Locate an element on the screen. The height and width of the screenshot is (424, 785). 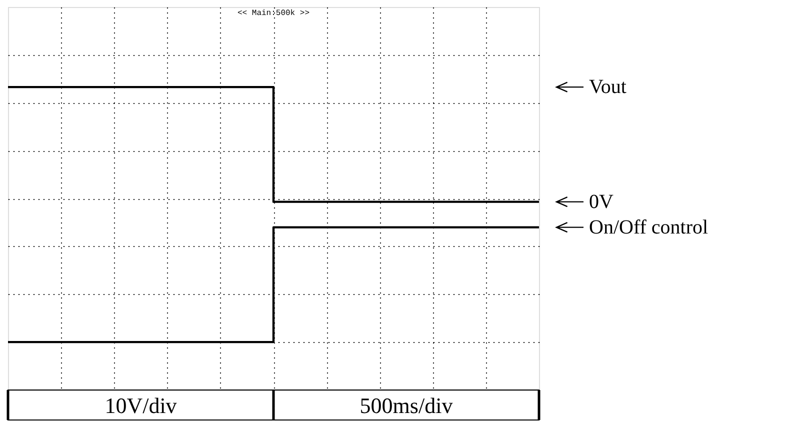
legend-label: On/Off control is located at coordinates (648, 227).